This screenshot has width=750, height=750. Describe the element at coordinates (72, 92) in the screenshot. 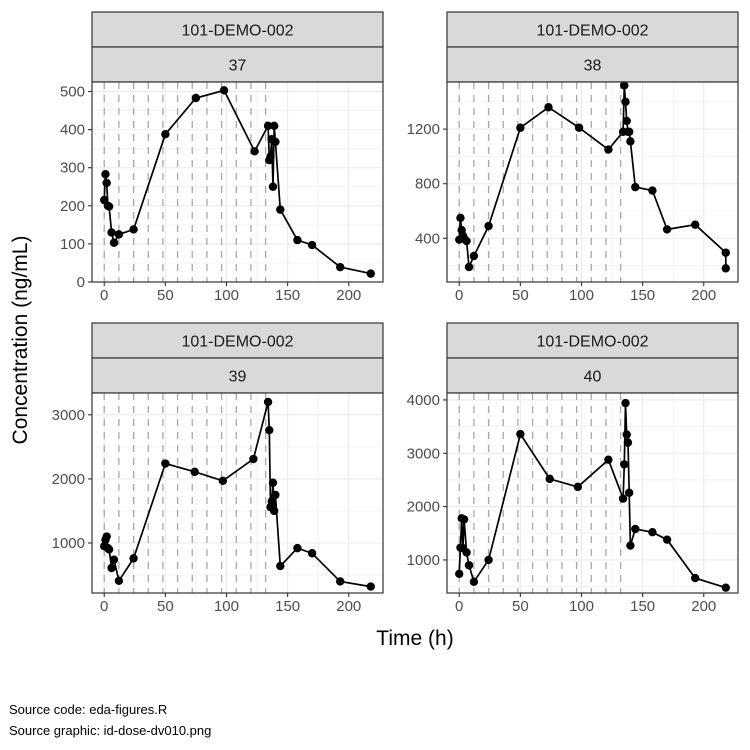

I see `y-tick-label: 500` at that location.